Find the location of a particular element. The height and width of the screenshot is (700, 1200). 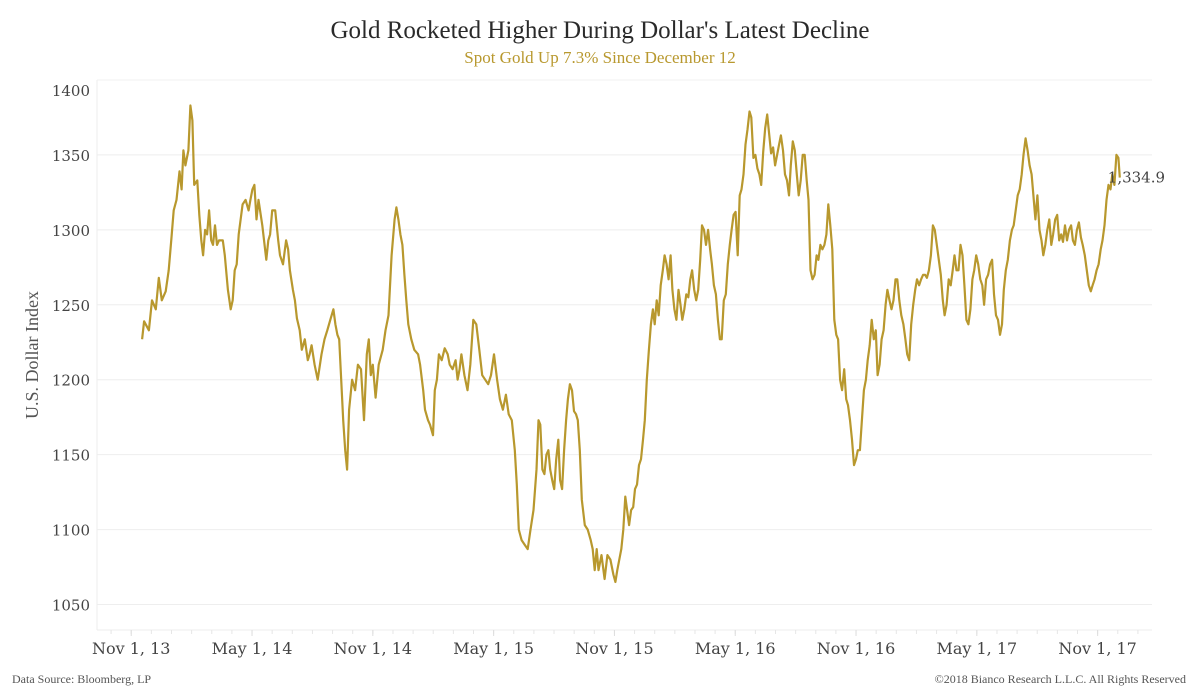

y-tick-label: 1300 is located at coordinates (71, 231).